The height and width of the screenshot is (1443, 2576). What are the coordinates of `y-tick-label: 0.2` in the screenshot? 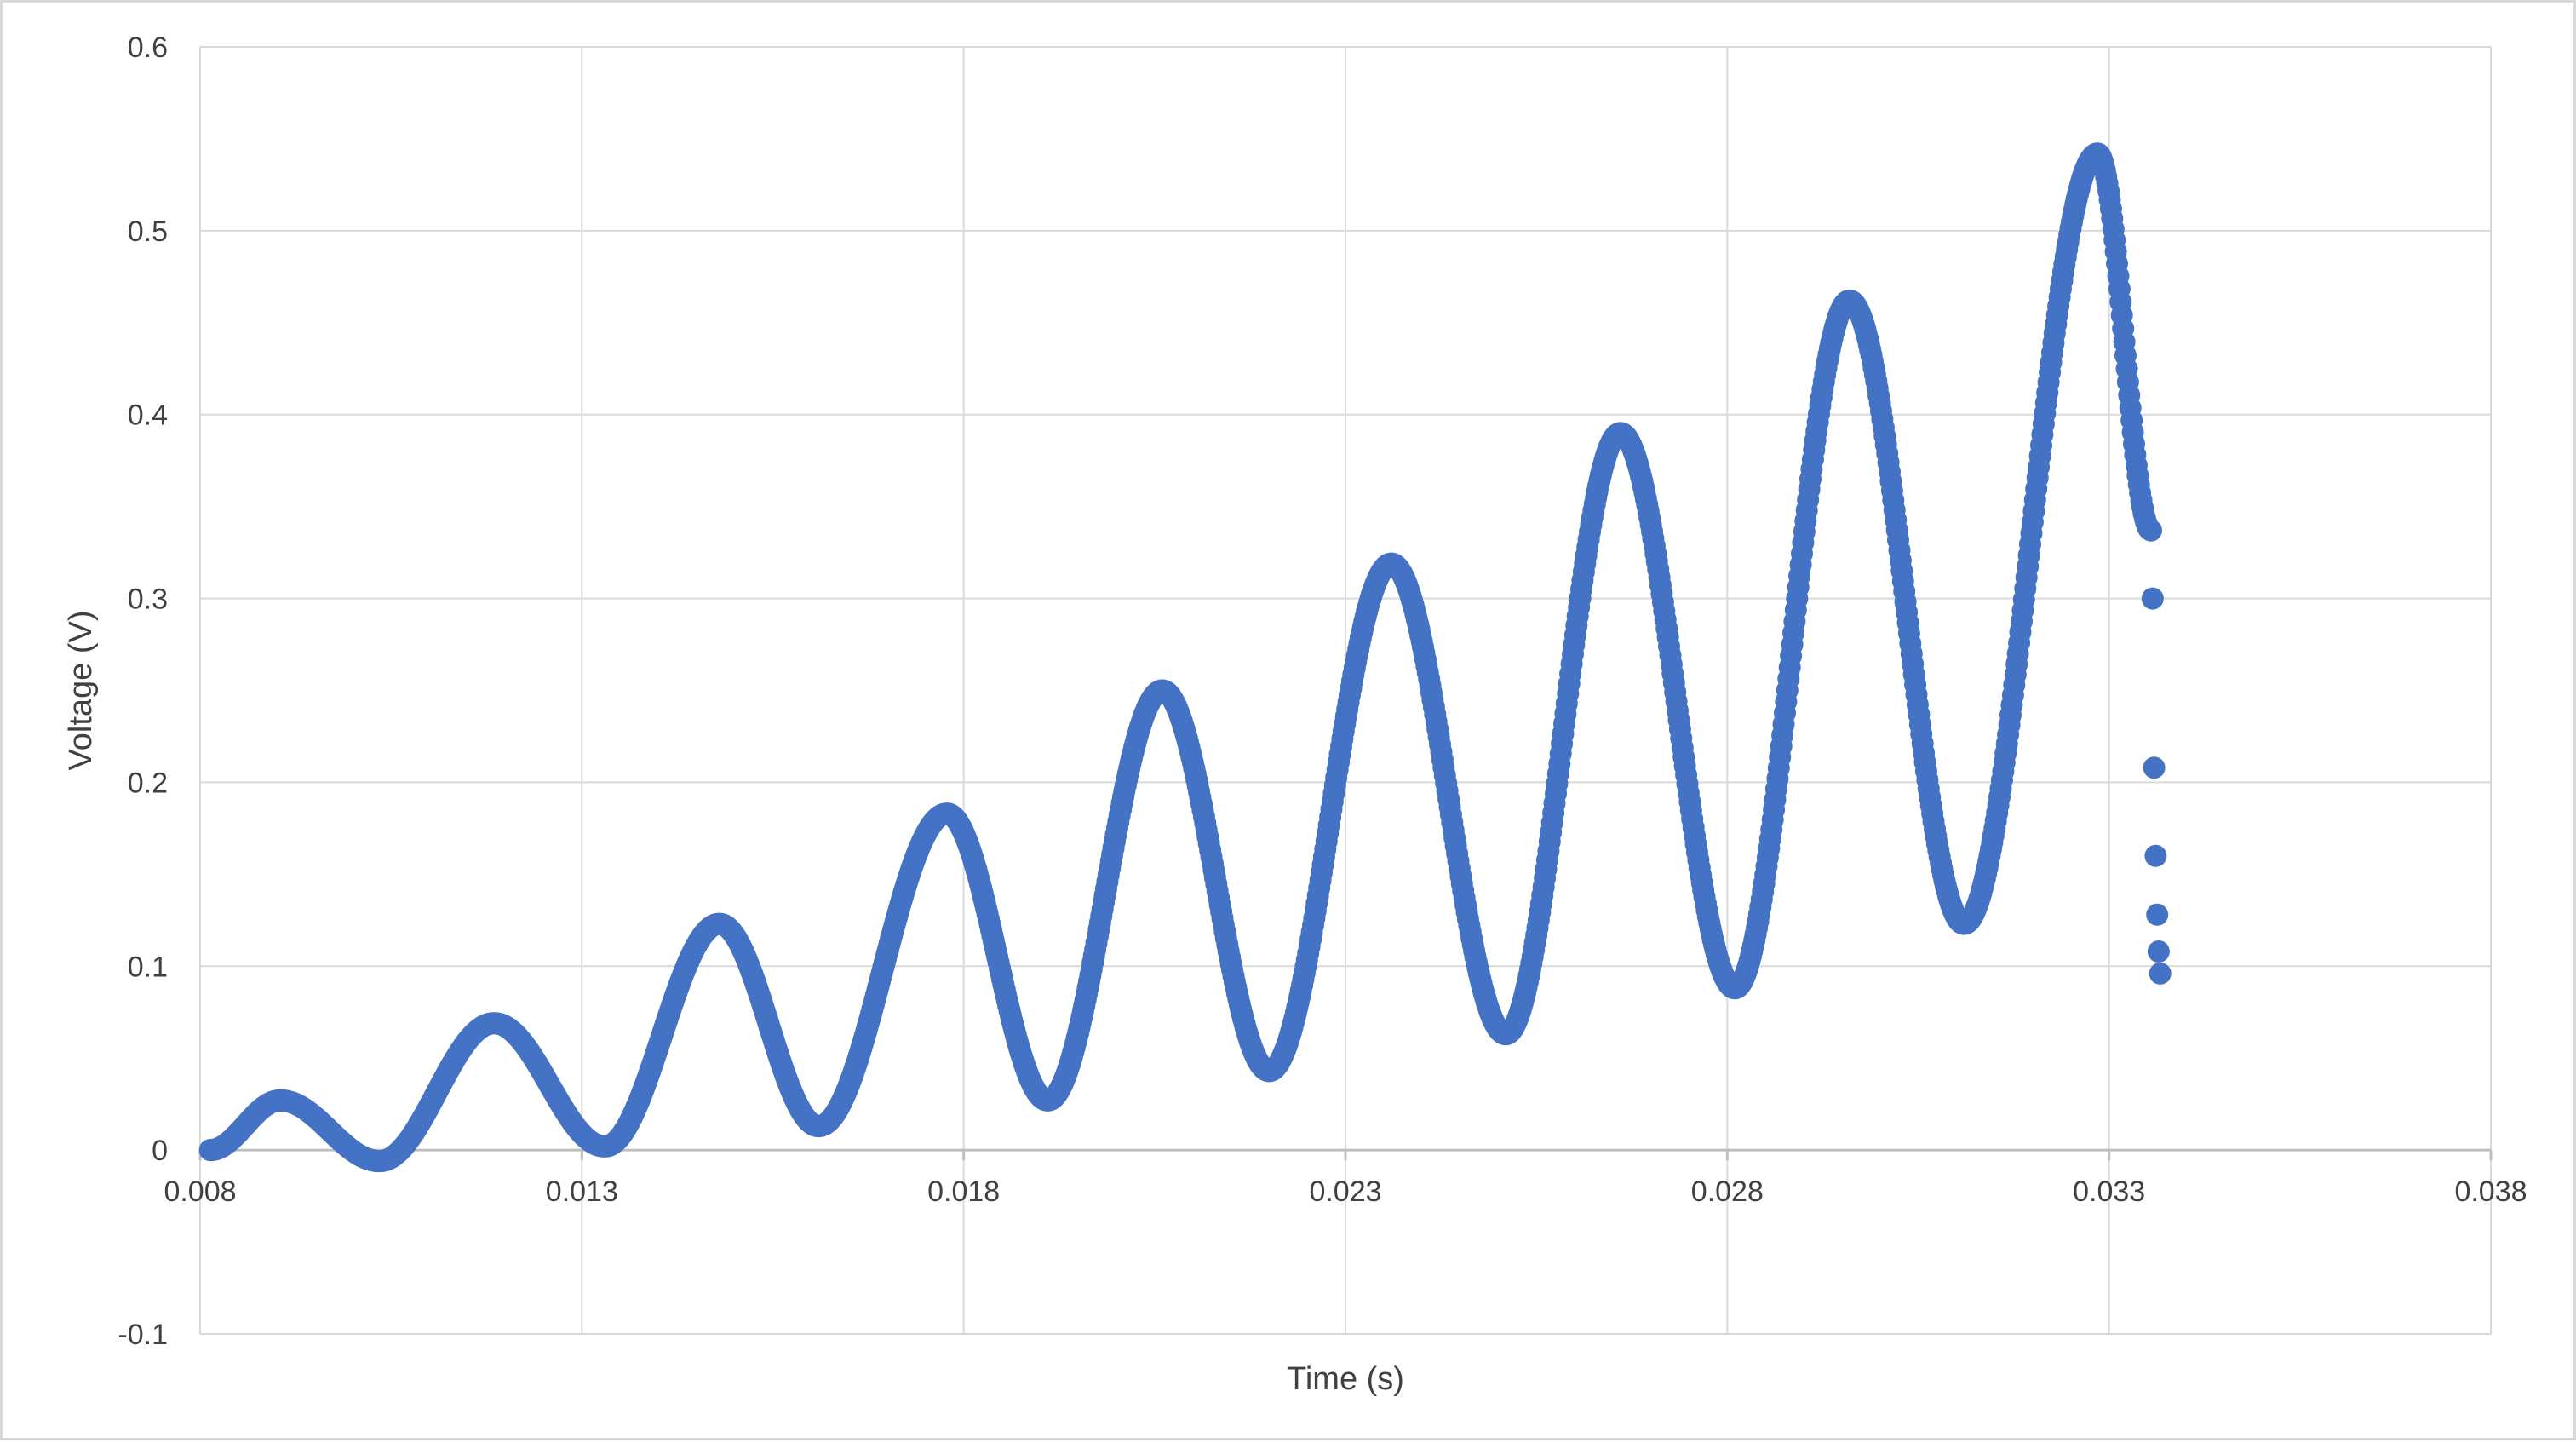 It's located at (148, 783).